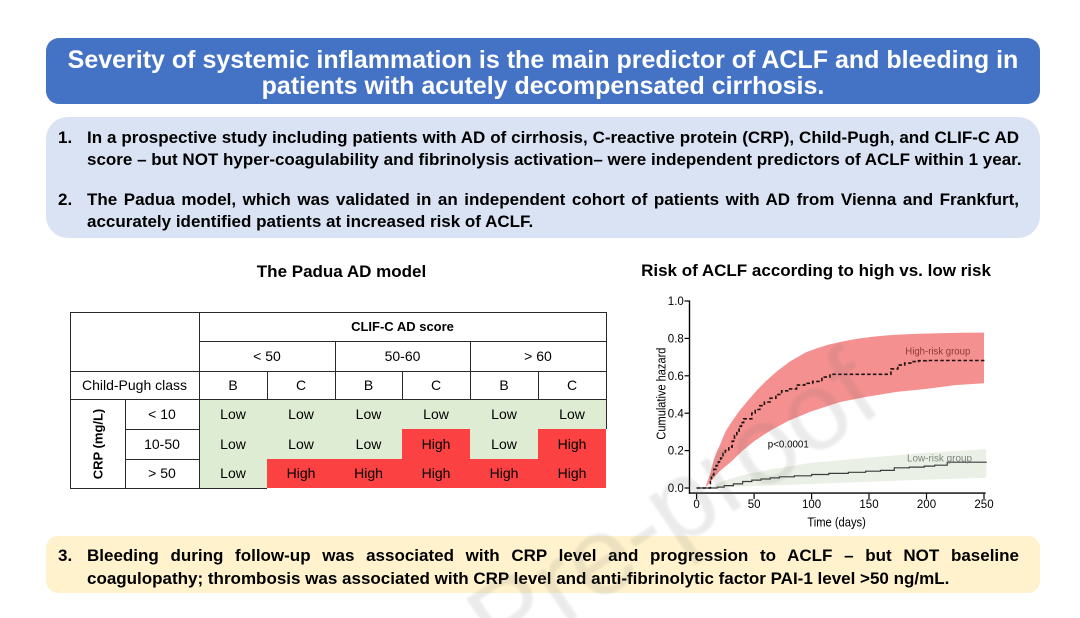 This screenshot has height=618, width=1080. I want to click on svg-text: 50, so click(754, 505).